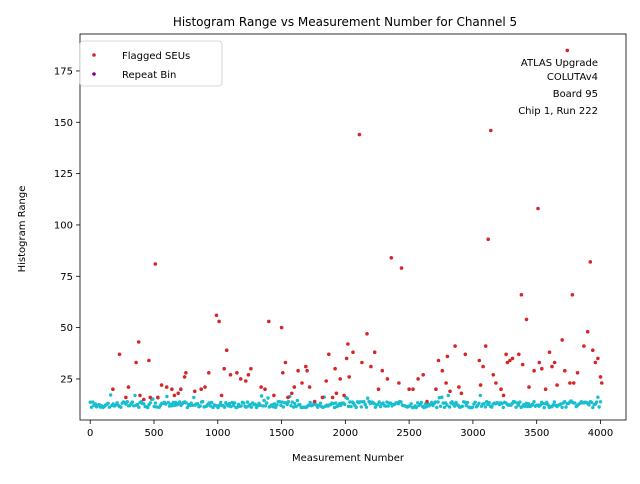 Image resolution: width=640 pixels, height=484 pixels. What do you see at coordinates (67, 225) in the screenshot?
I see `y-axis-ticks: 25 50 75 100 125 150 175` at bounding box center [67, 225].